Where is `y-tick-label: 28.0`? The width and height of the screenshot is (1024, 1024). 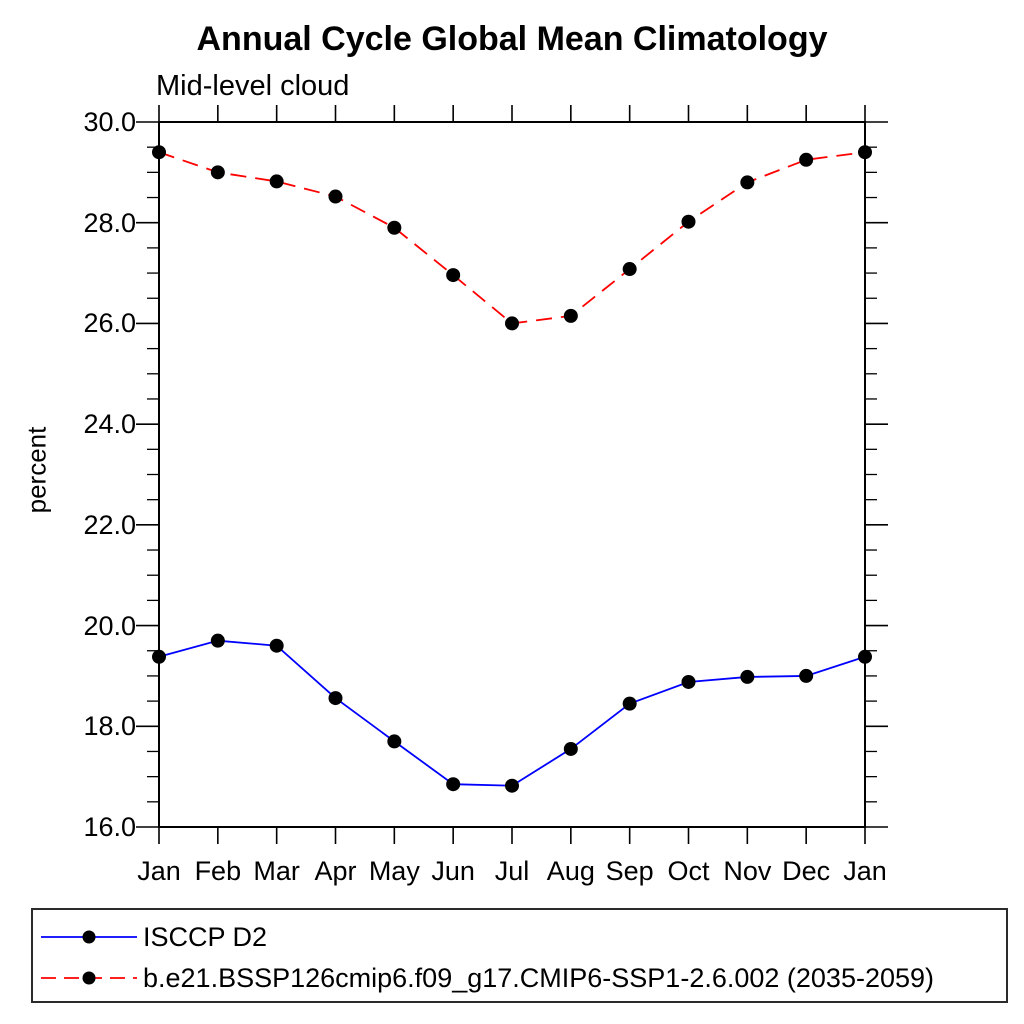 y-tick-label: 28.0 is located at coordinates (109, 222).